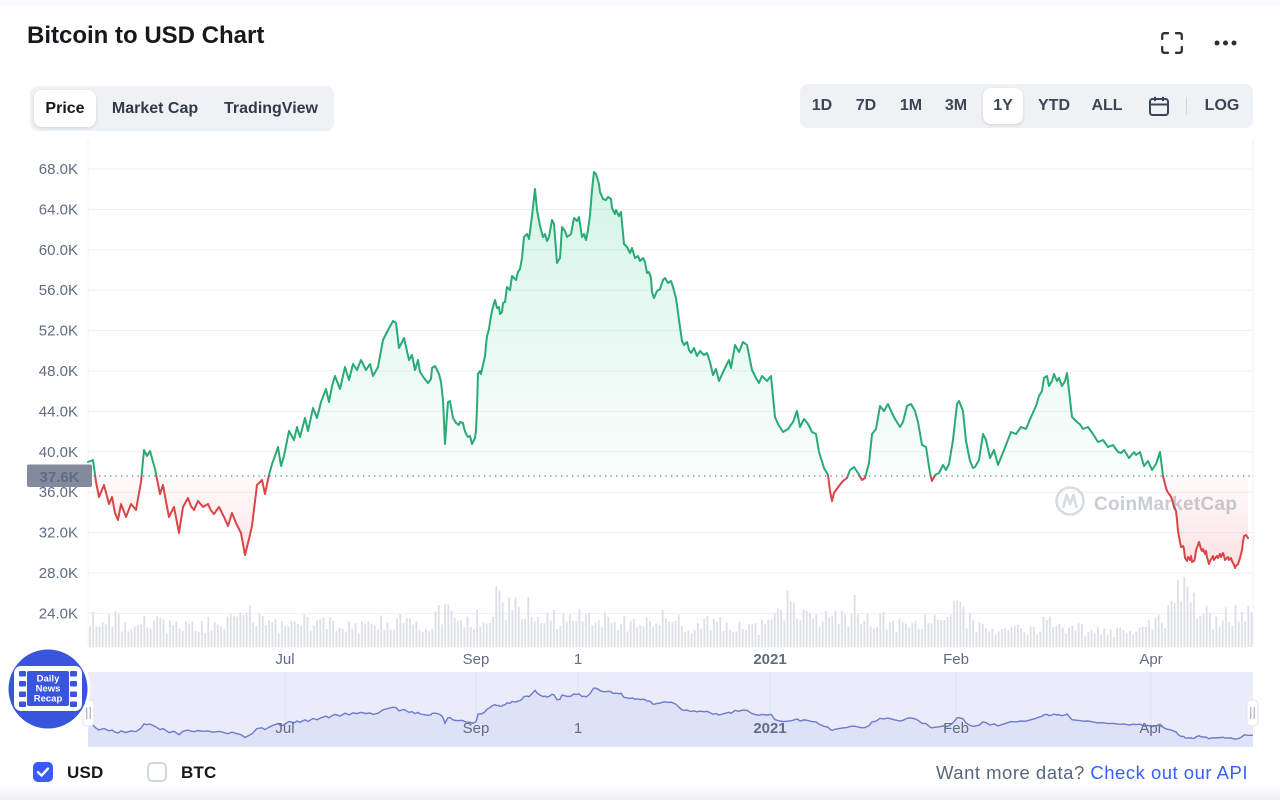  I want to click on svg-text: 48.0K, so click(58, 371).